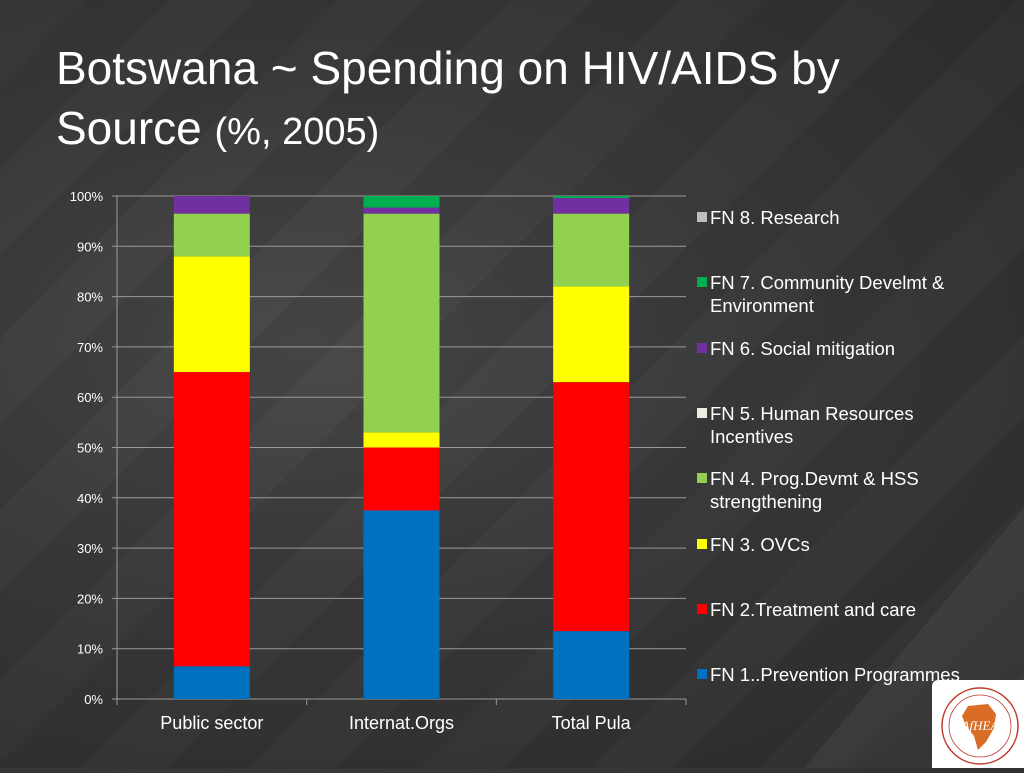 This screenshot has height=773, width=1024. I want to click on legend-item: FN 5. Human Resources Incentives, so click(847, 425).